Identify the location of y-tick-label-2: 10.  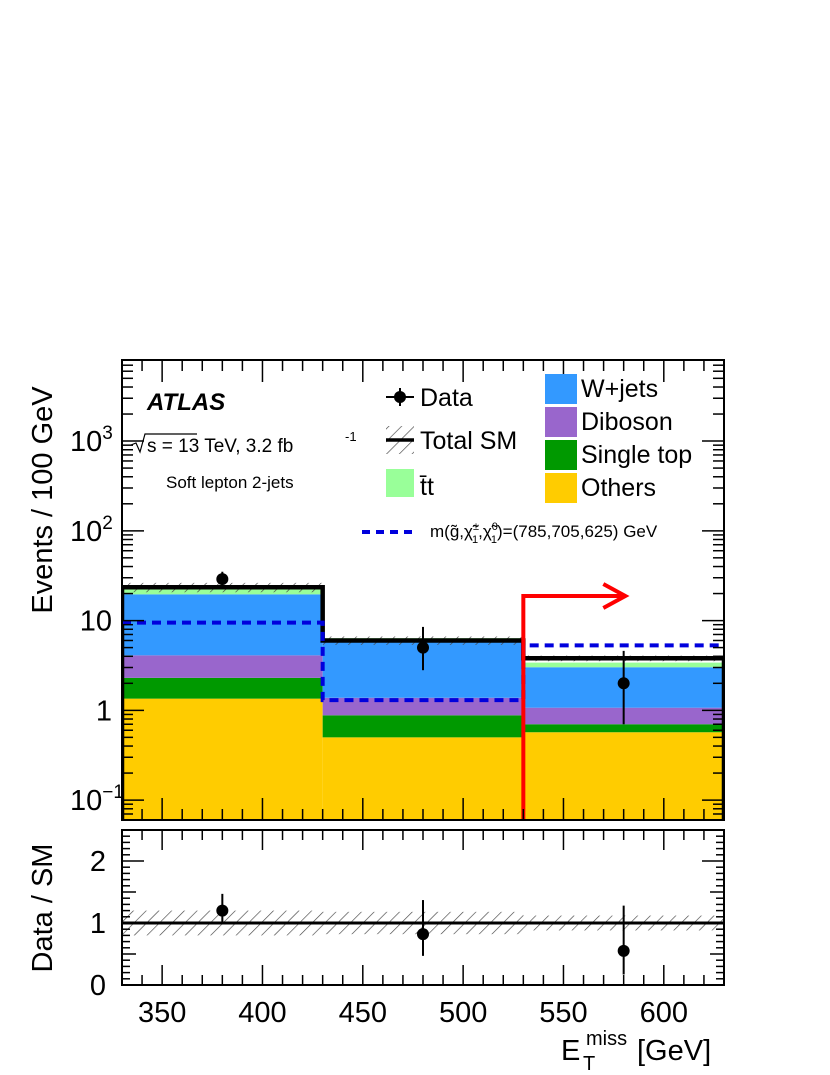
(96, 622).